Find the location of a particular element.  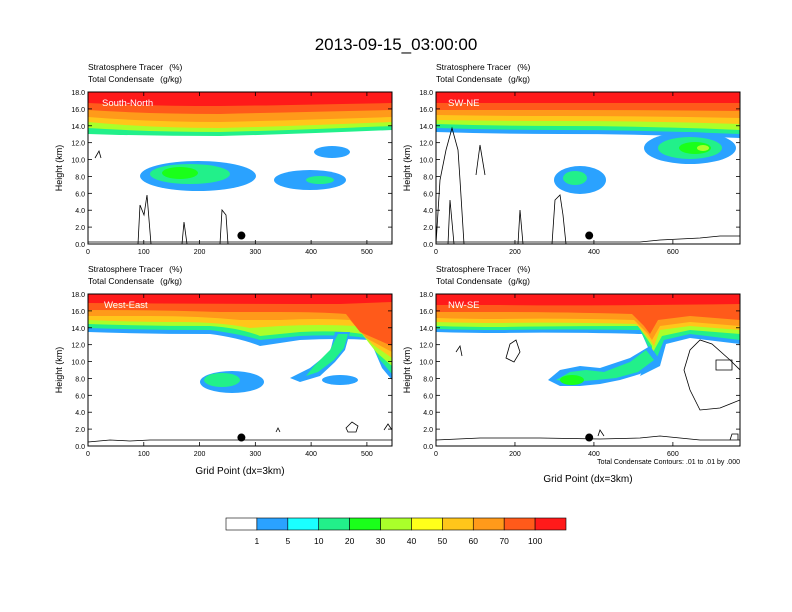

panel-3-label: West-East is located at coordinates (126, 305).